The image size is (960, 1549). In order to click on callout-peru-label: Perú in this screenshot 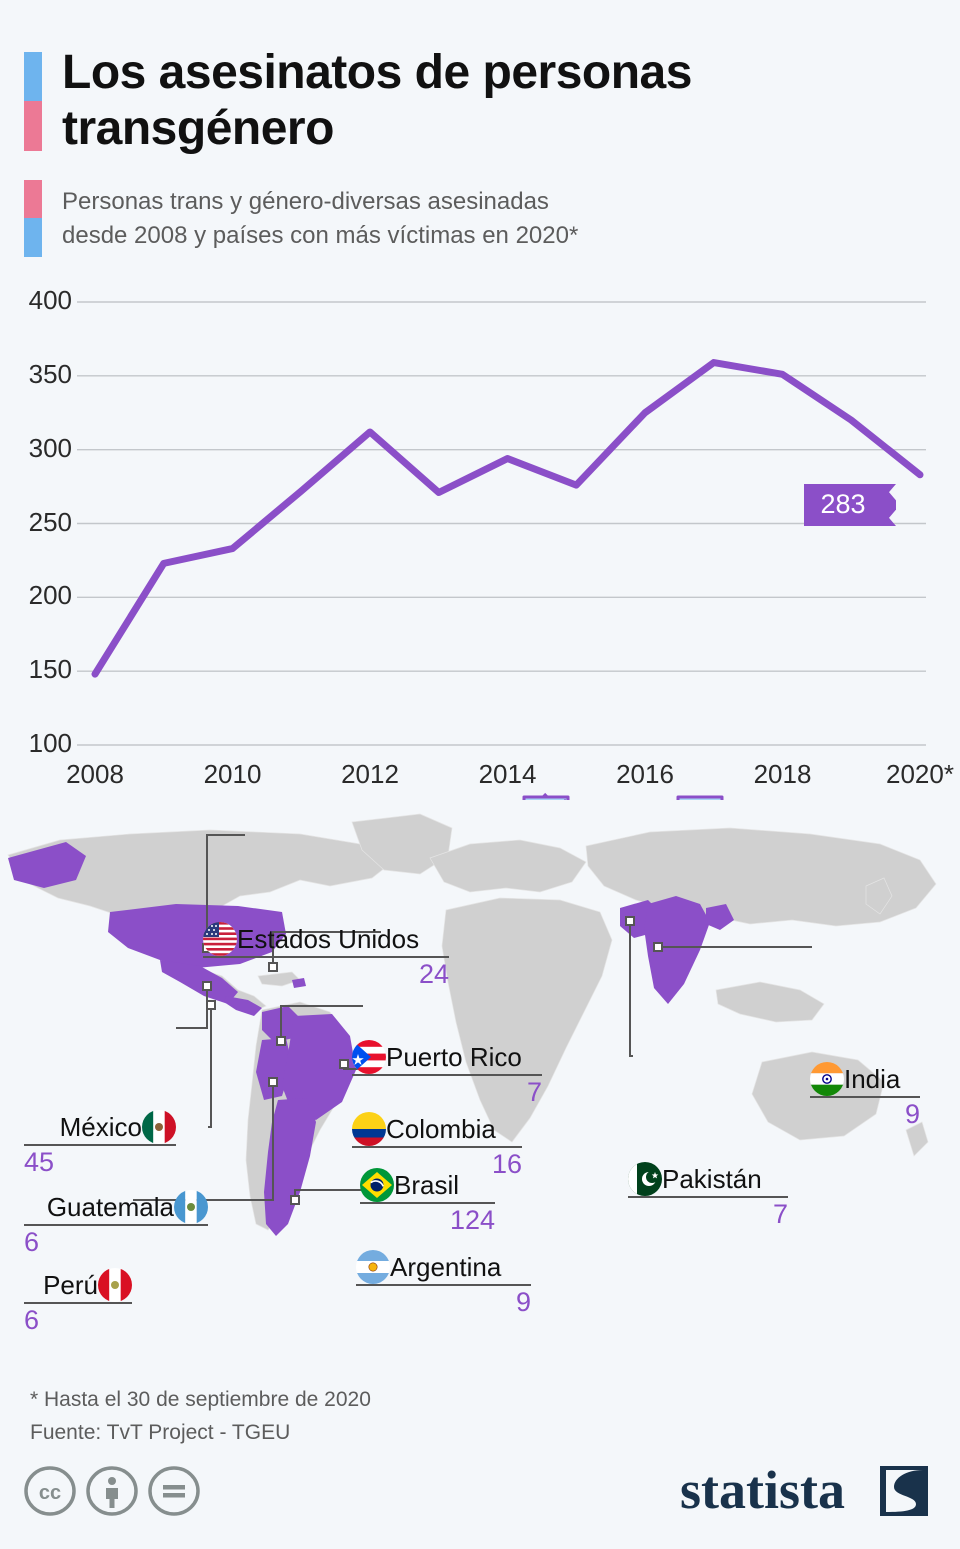, I will do `click(70, 1285)`.